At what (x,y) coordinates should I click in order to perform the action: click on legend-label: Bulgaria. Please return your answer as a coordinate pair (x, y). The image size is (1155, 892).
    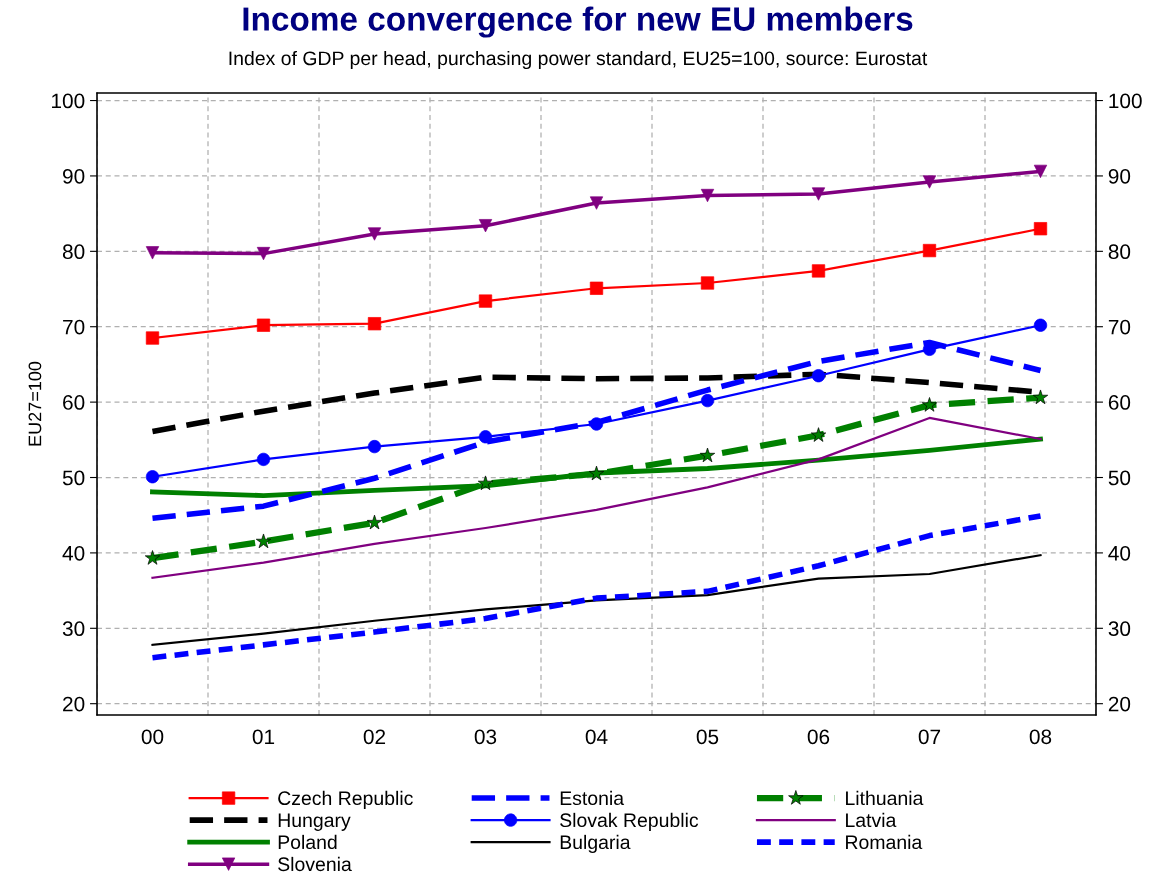
    Looking at the image, I should click on (595, 843).